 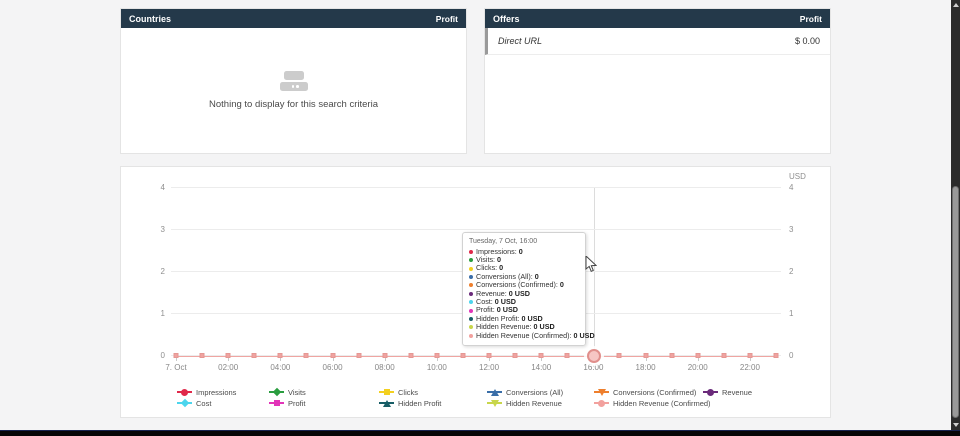 What do you see at coordinates (955, 5) in the screenshot?
I see `scrollbar-up-arrow-icon` at bounding box center [955, 5].